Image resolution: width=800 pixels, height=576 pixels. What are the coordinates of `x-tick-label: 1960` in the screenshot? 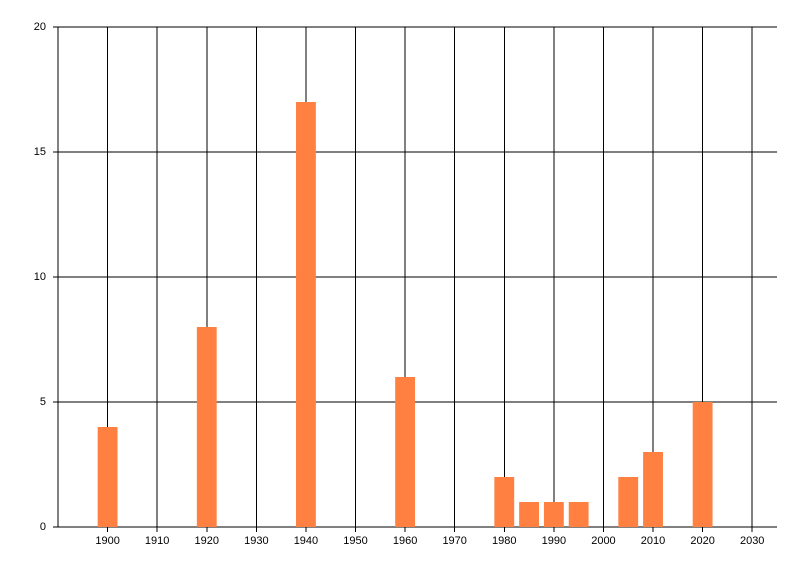 It's located at (405, 541).